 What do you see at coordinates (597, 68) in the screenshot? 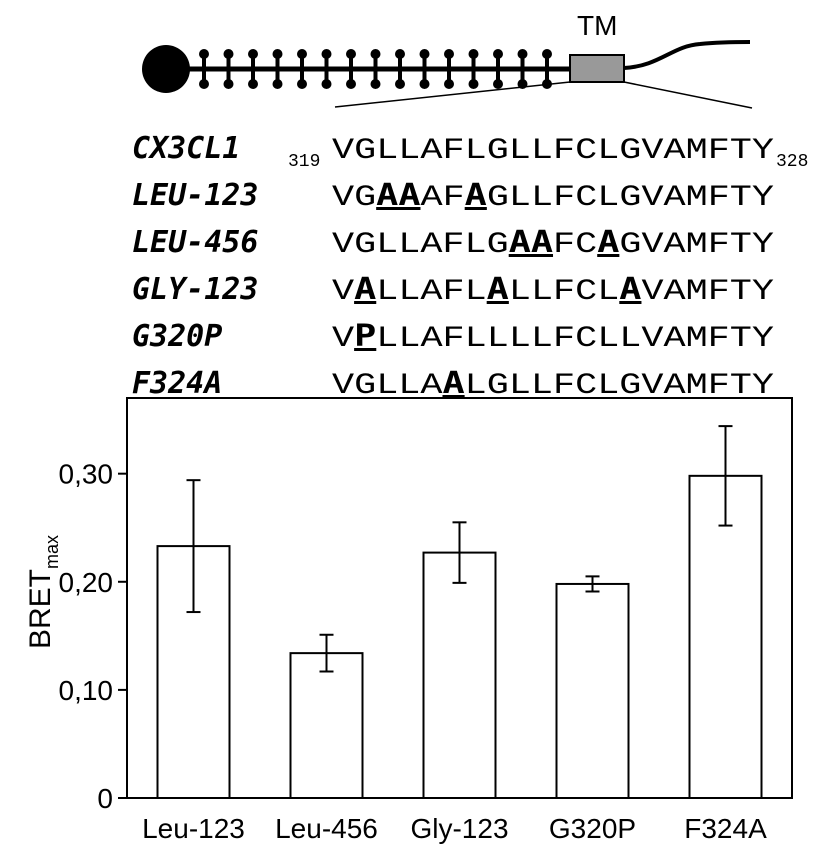
I see `tm-domain-box` at bounding box center [597, 68].